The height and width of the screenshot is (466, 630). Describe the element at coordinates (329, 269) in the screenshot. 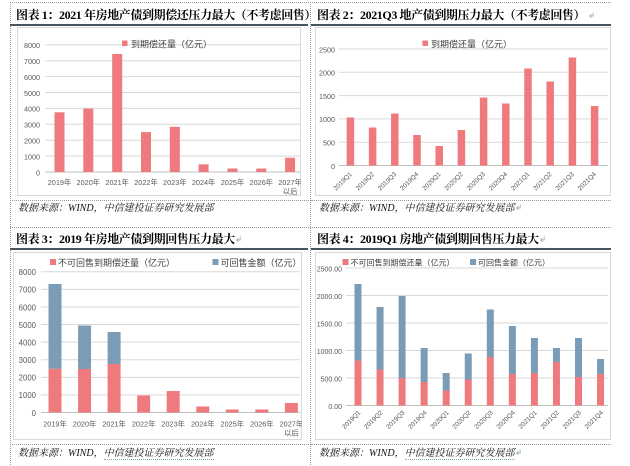

I see `svg-text: 2500.00` at that location.